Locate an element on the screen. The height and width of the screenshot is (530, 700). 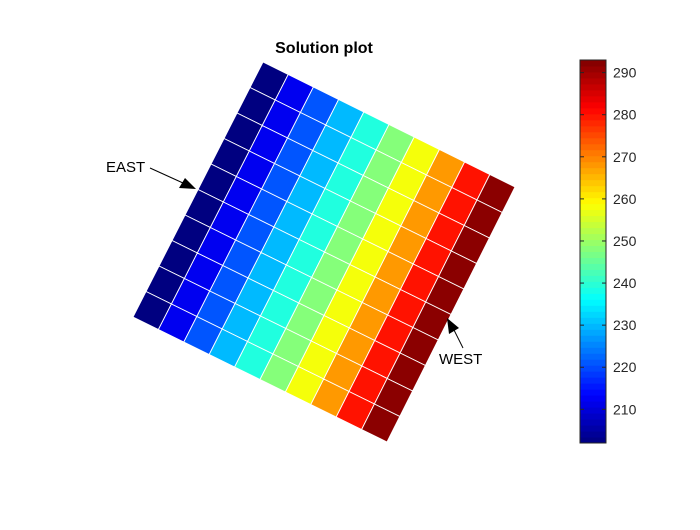
east-arrow-line is located at coordinates (166, 175).